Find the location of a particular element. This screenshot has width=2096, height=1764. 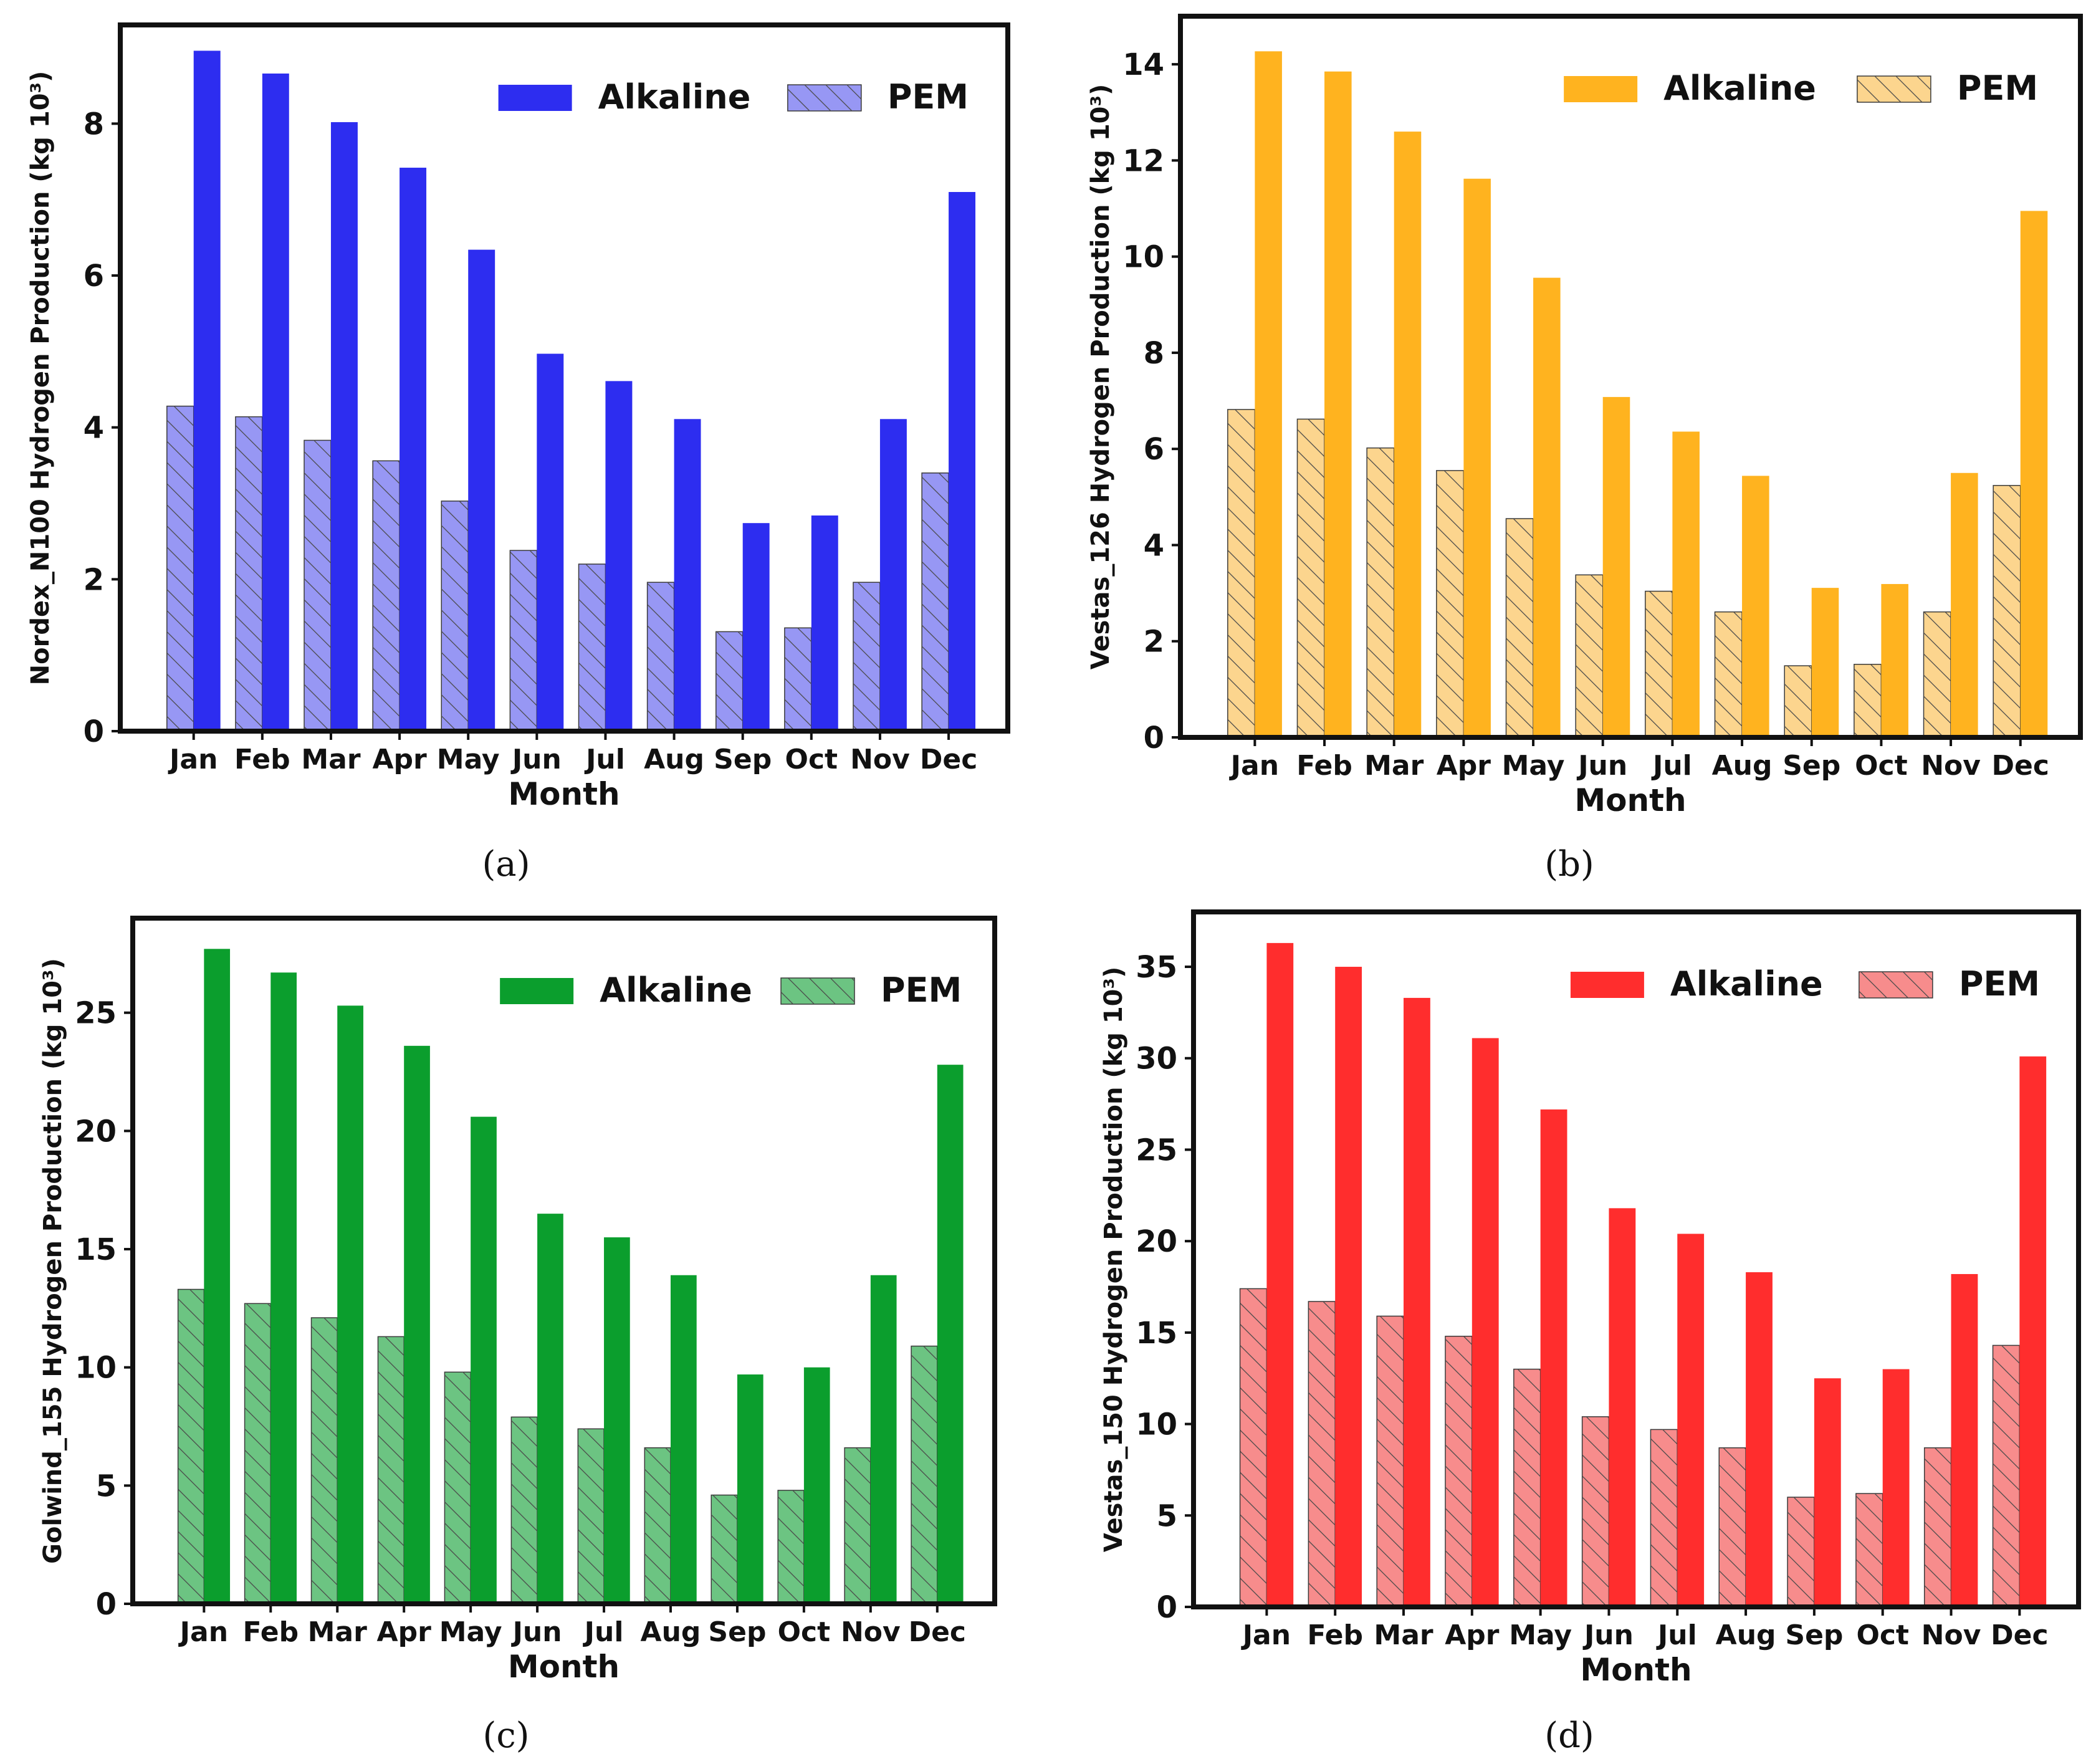

bar-pem-hatch-oct is located at coordinates (797, 679).